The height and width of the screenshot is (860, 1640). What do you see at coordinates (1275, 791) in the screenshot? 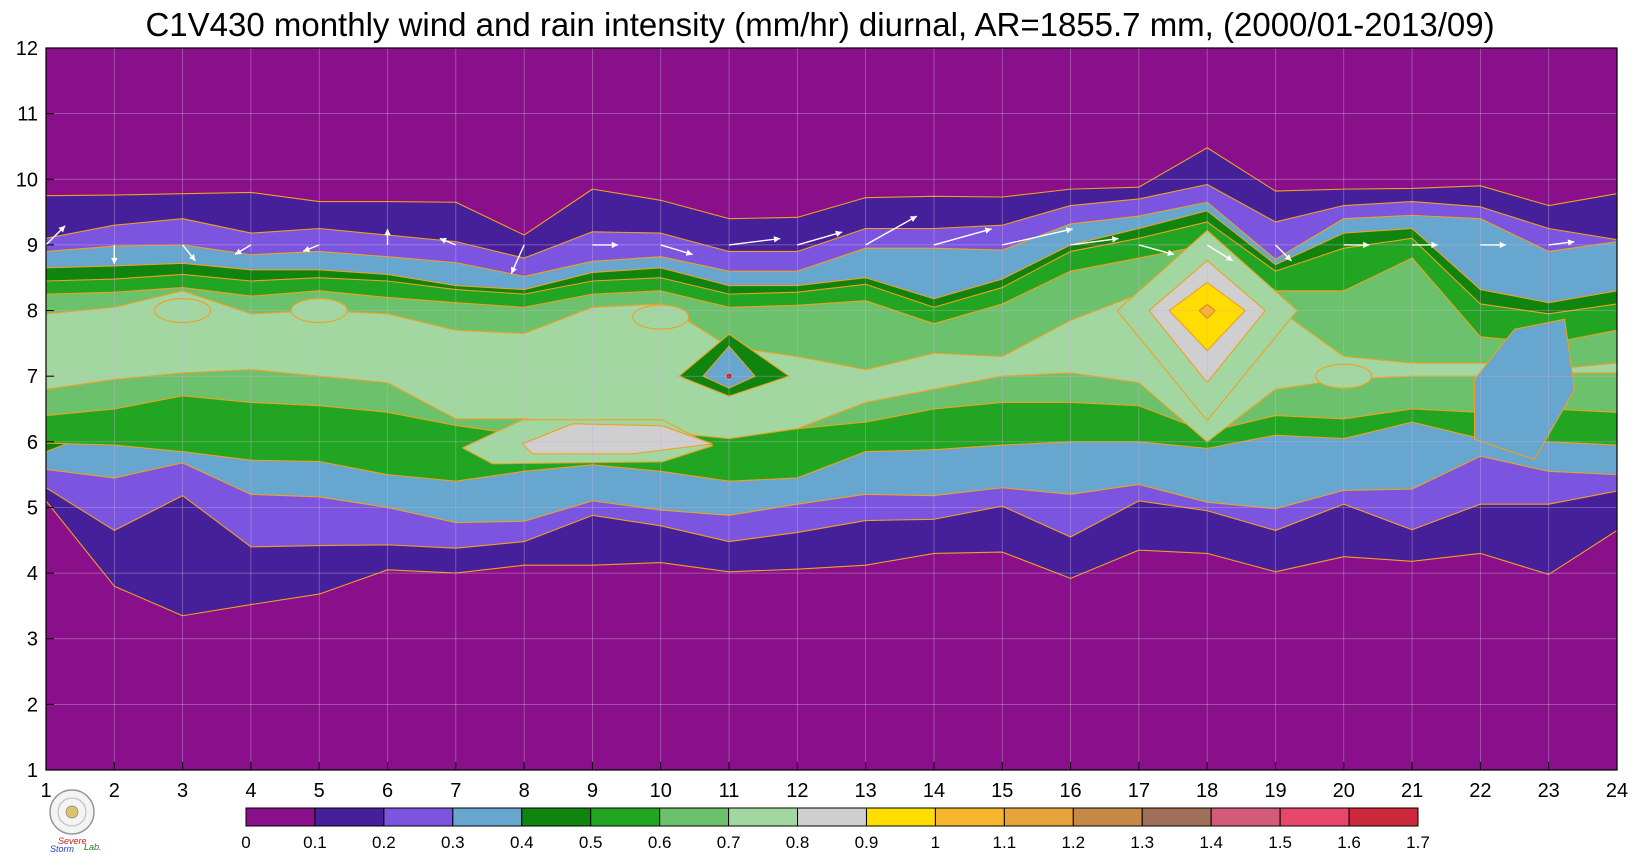
I see `x-tick-label: 19` at bounding box center [1275, 791].